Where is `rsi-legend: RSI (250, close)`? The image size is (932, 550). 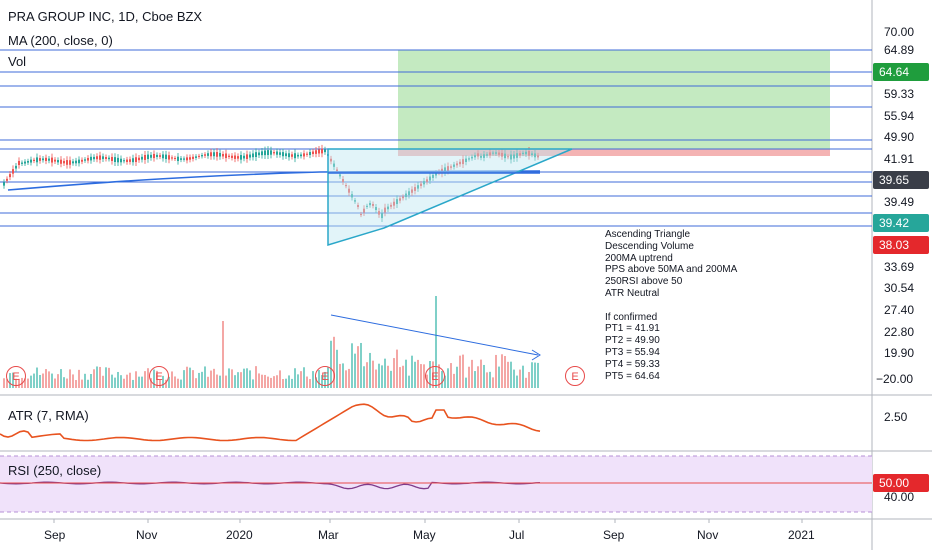
rsi-legend: RSI (250, close) is located at coordinates (55, 470).